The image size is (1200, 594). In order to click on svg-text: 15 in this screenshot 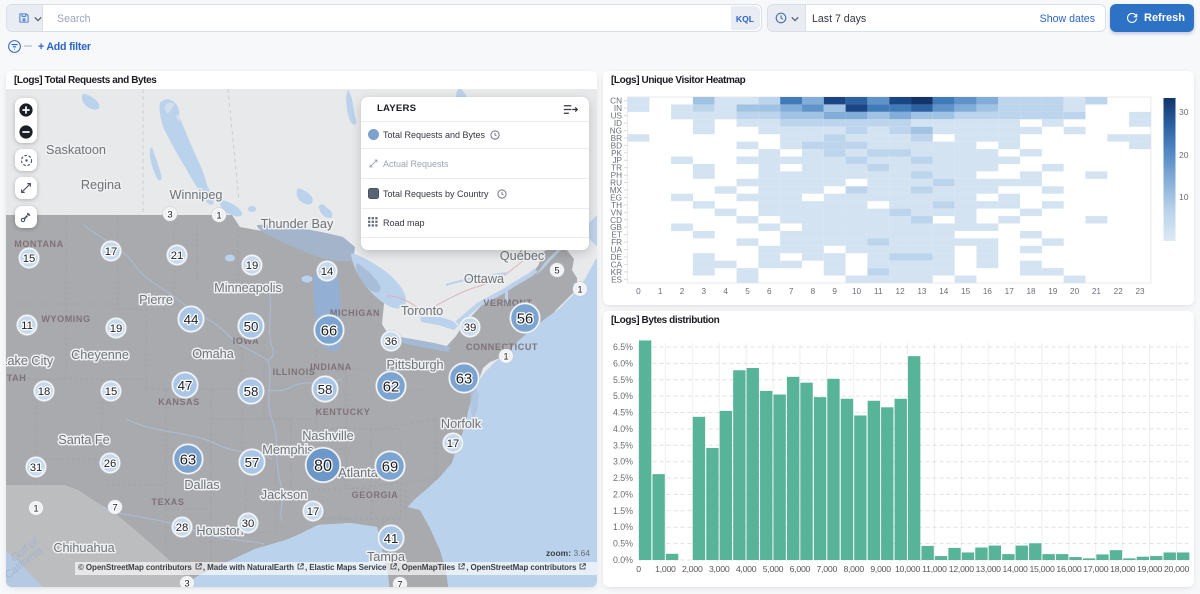, I will do `click(966, 291)`.